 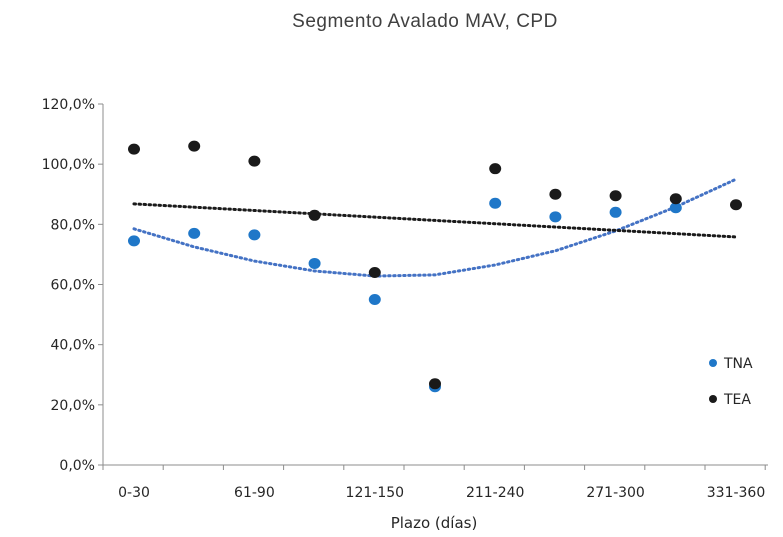 What do you see at coordinates (73, 225) in the screenshot?
I see `y-tick-label: 80,0%` at bounding box center [73, 225].